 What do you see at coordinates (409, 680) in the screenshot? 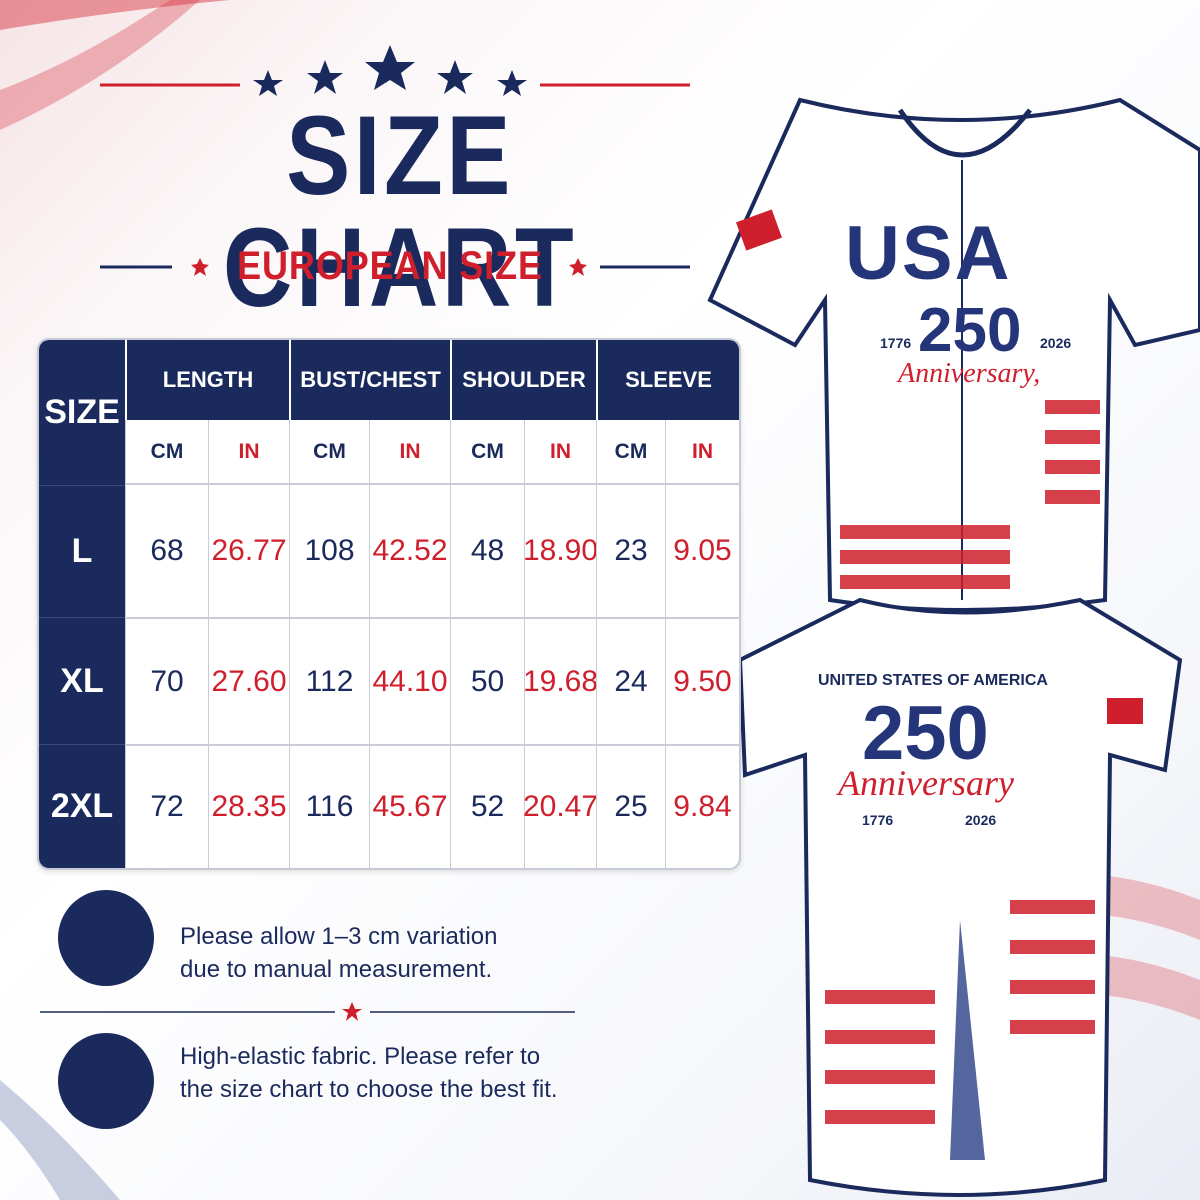
I see `size-value: 44.10` at bounding box center [409, 680].